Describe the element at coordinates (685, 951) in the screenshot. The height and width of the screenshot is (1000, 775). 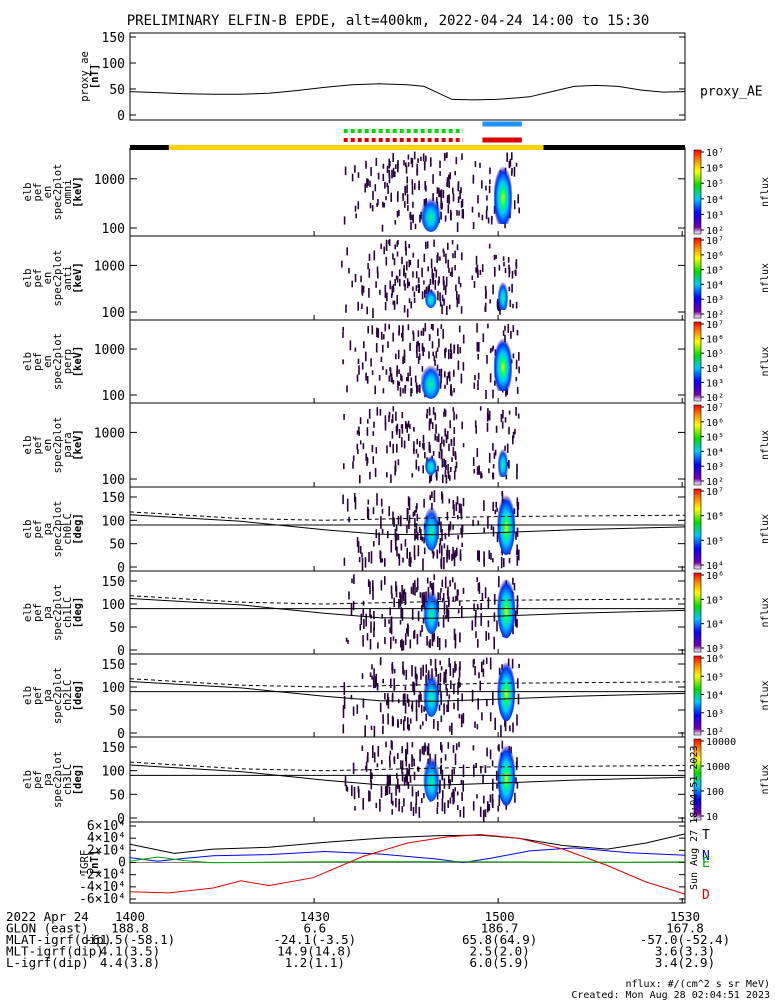
I see `footer-row-value: 3.6(3.3)` at that location.